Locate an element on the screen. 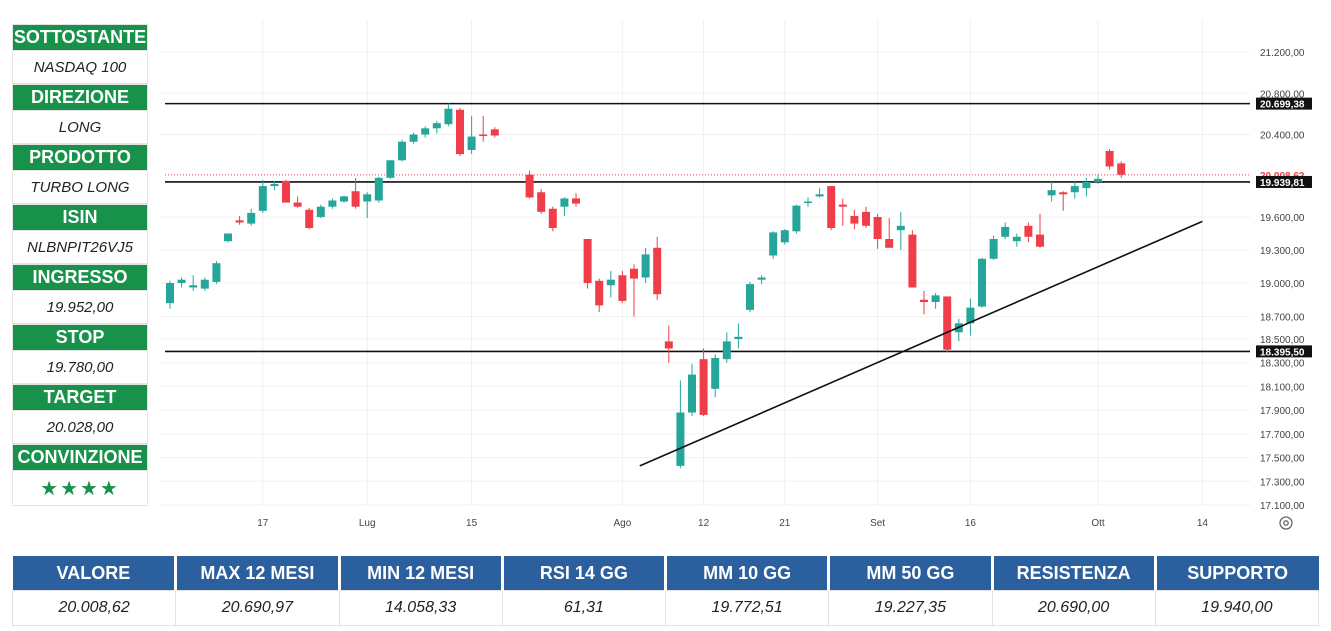 The image size is (1331, 631). price-tag-label: 18.395,50 is located at coordinates (1282, 352).